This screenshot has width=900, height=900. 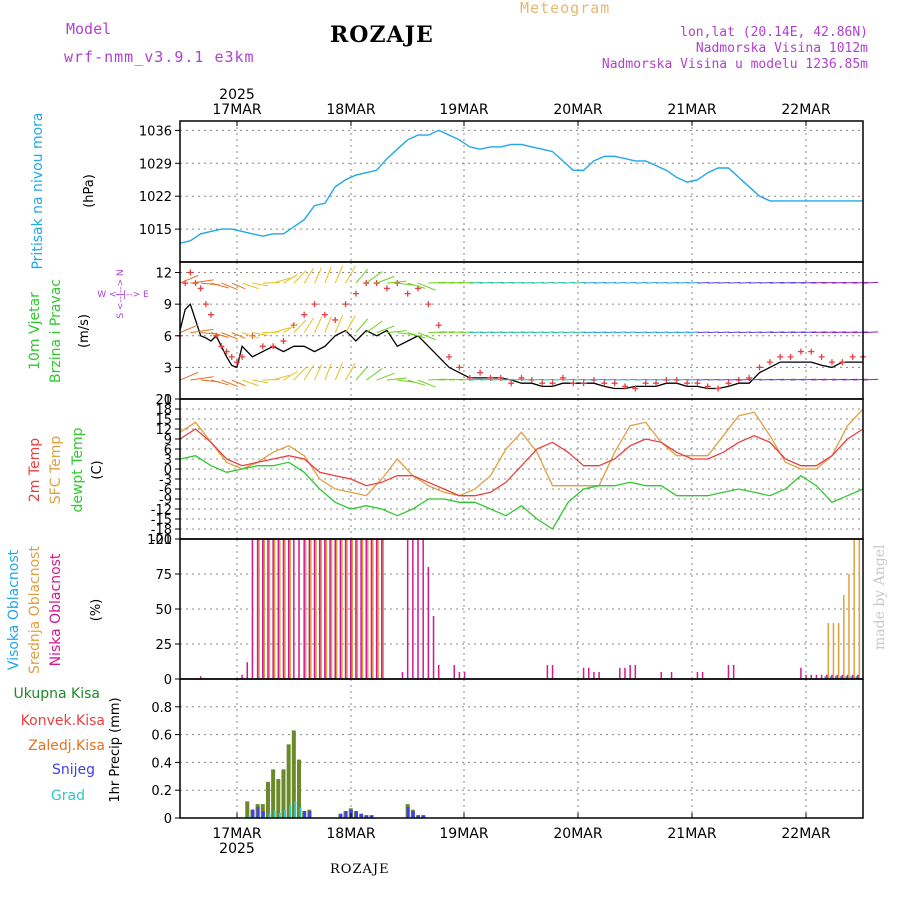 What do you see at coordinates (168, 450) in the screenshot?
I see `y-tick-label: 6` at bounding box center [168, 450].